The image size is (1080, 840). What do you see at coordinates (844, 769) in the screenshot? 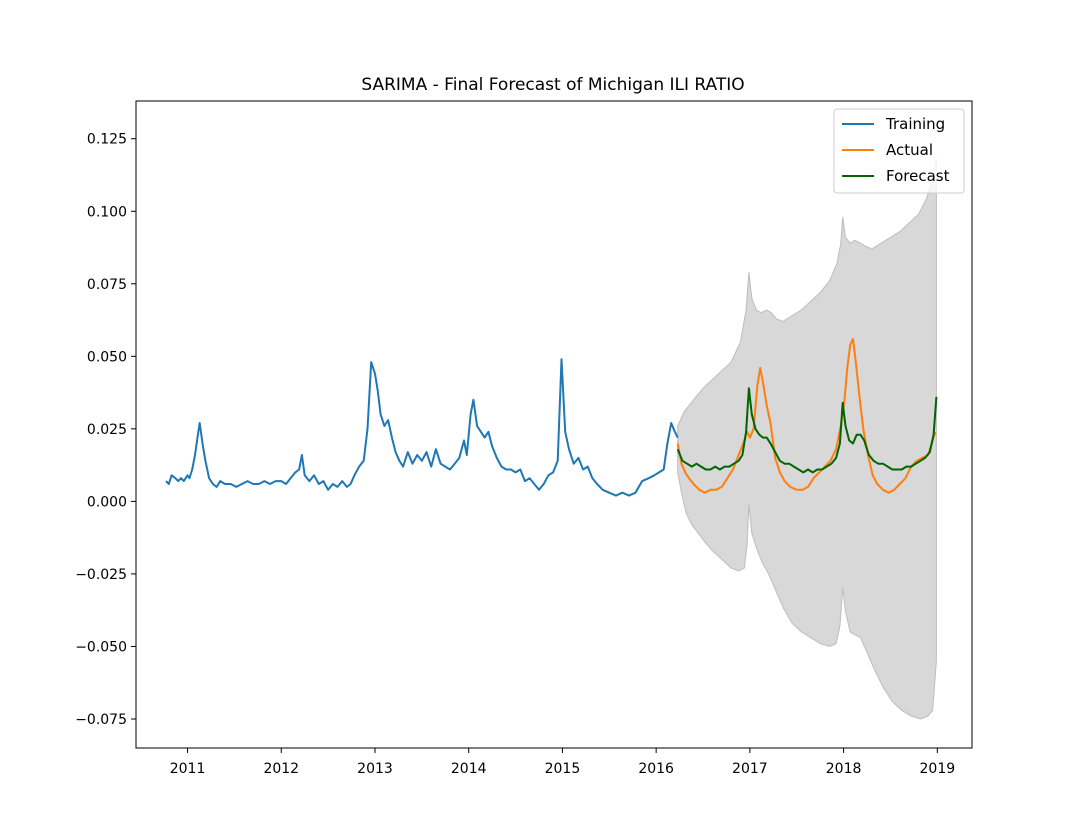
I see `x-tick-label: 2018` at bounding box center [844, 769].